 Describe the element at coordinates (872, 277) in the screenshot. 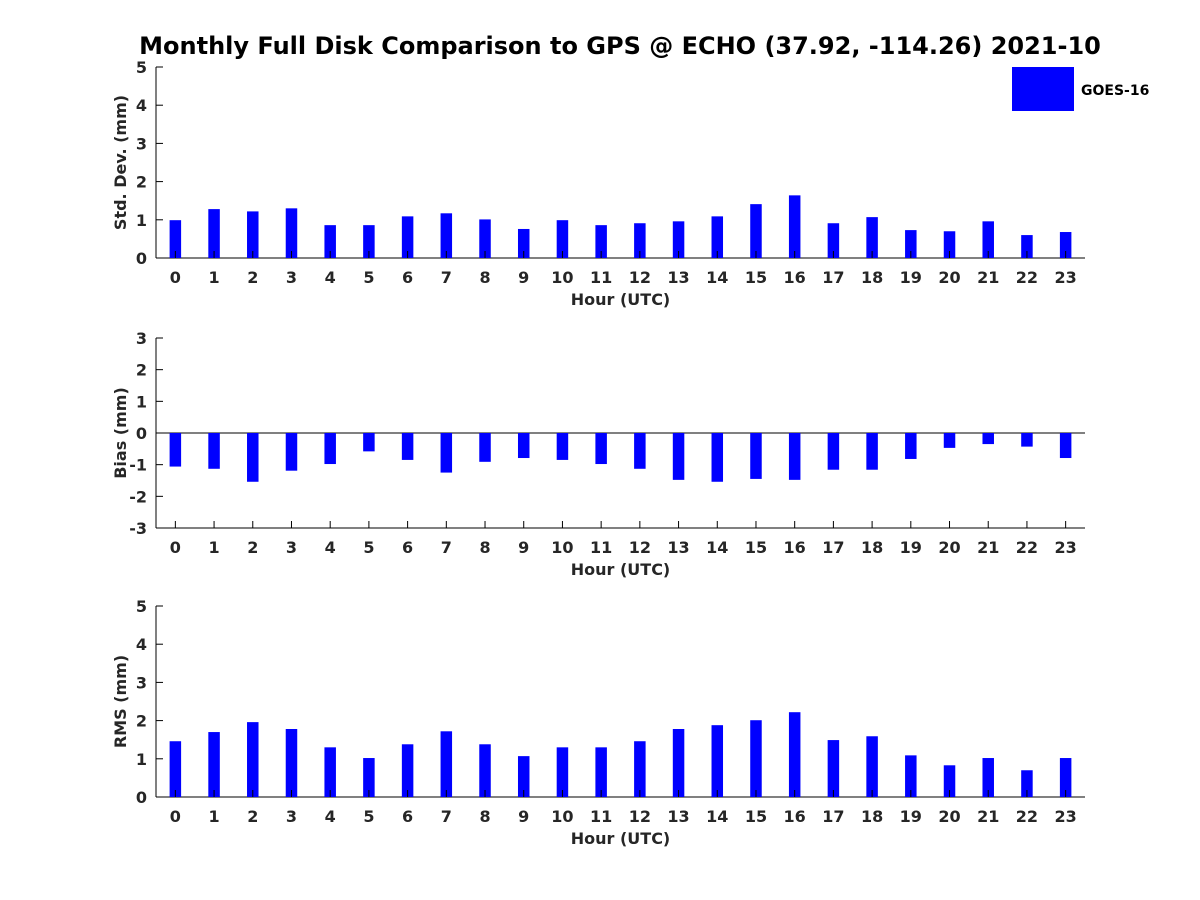

I see `x-tick-label-stddev: 18` at that location.